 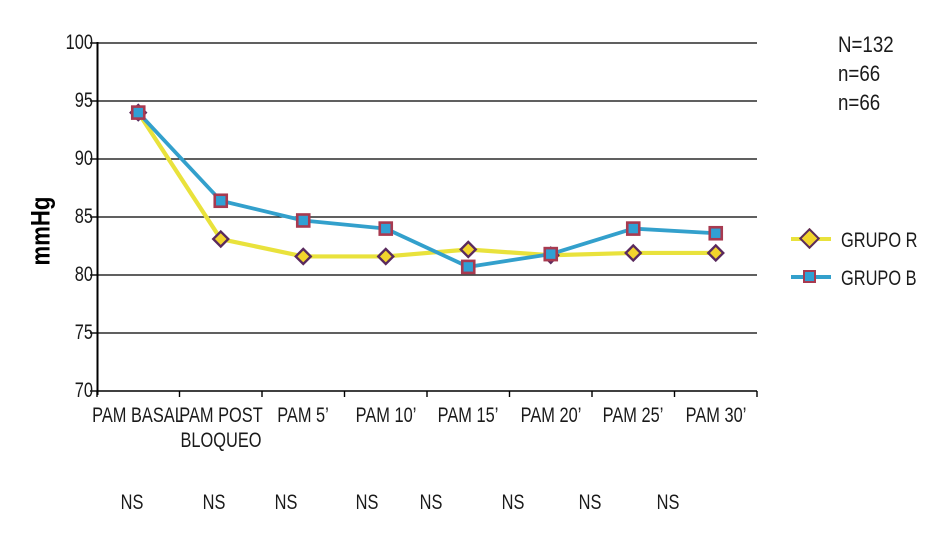 I want to click on x-category-label: PAM 5’, so click(x=303, y=415).